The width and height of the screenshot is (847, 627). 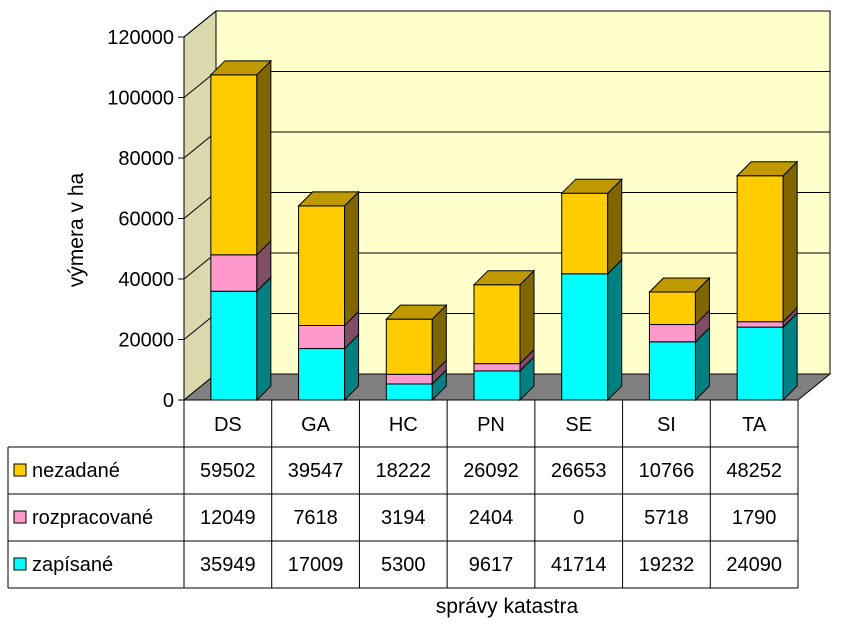 What do you see at coordinates (140, 99) in the screenshot?
I see `y-tick-label: 100000` at bounding box center [140, 99].